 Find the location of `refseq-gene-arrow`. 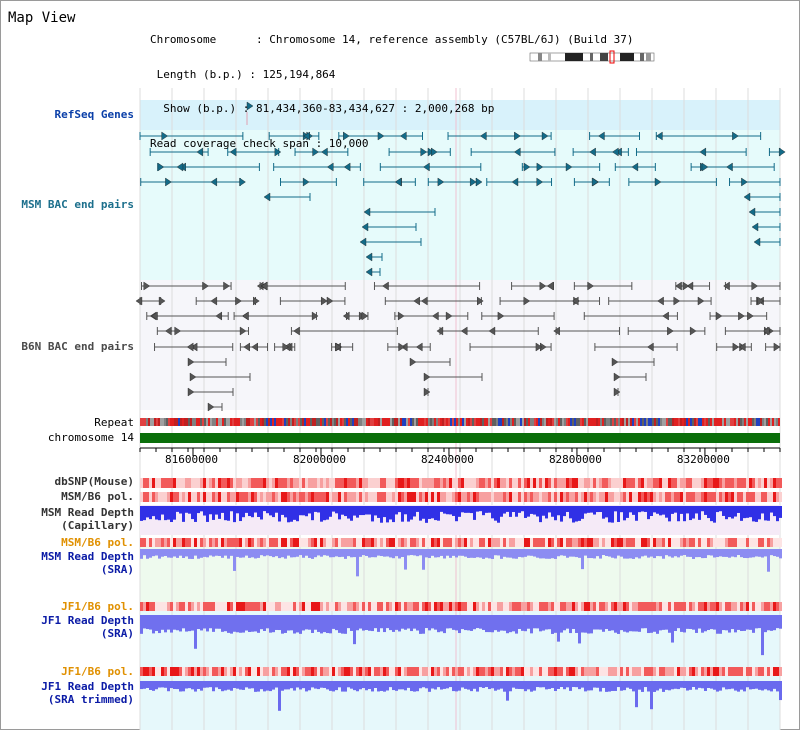

refseq-gene-arrow is located at coordinates (473, 182).